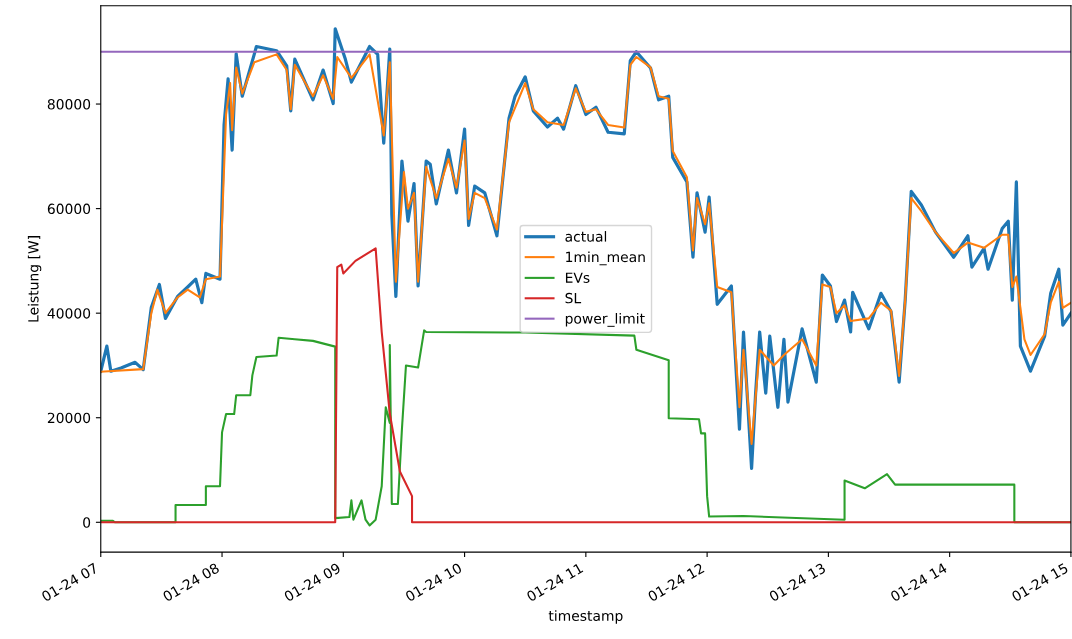  I want to click on legend-label: 1min_mean, so click(605, 258).